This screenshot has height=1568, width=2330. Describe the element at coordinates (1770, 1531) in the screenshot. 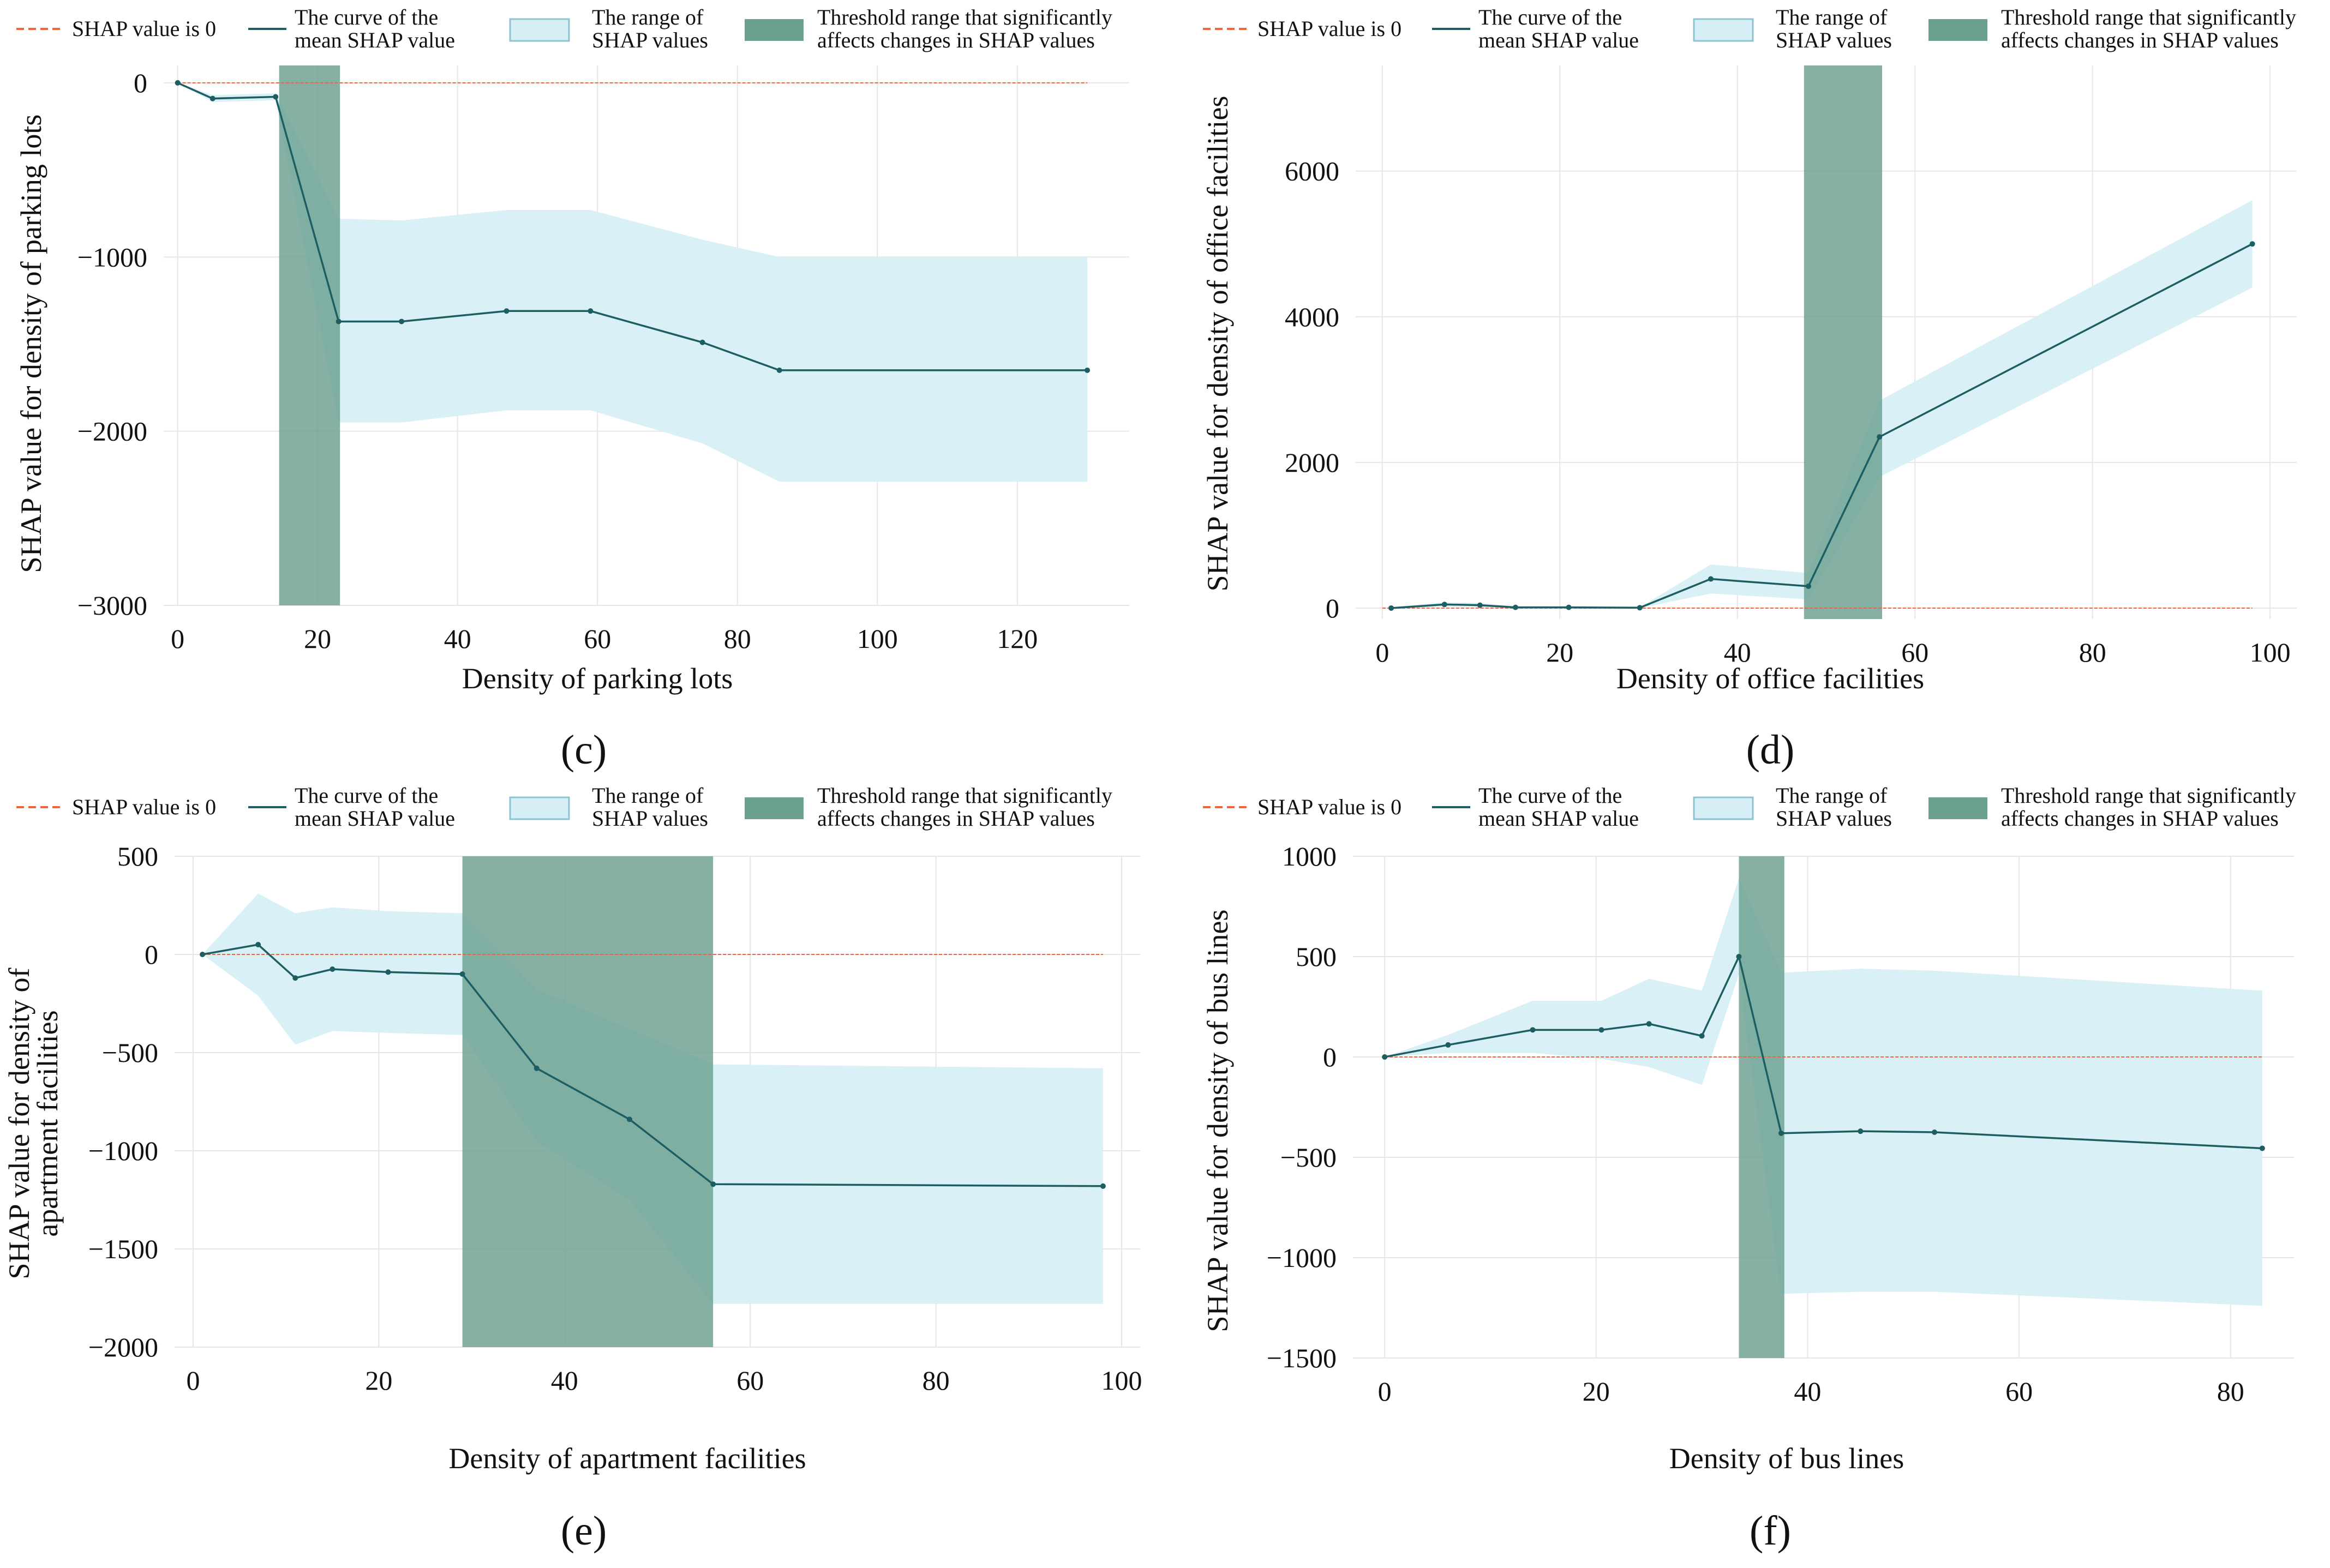

I see `panel-label: (f)` at that location.